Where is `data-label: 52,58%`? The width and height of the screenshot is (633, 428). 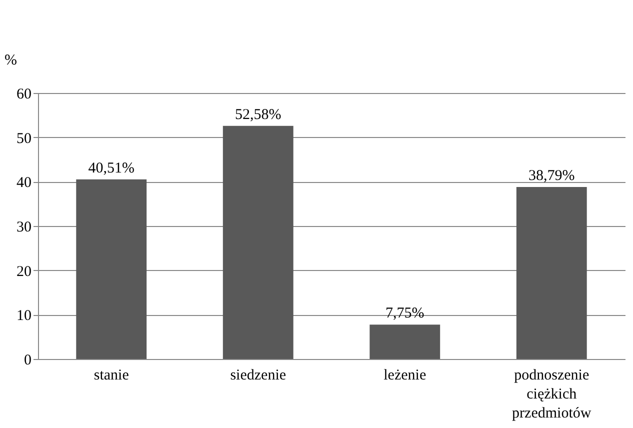 data-label: 52,58% is located at coordinates (258, 114).